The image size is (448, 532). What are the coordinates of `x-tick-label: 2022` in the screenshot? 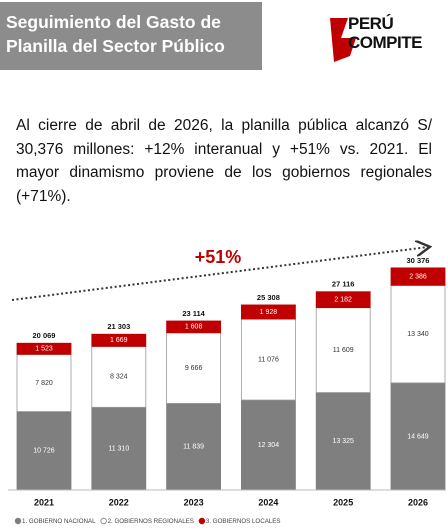 It's located at (119, 502).